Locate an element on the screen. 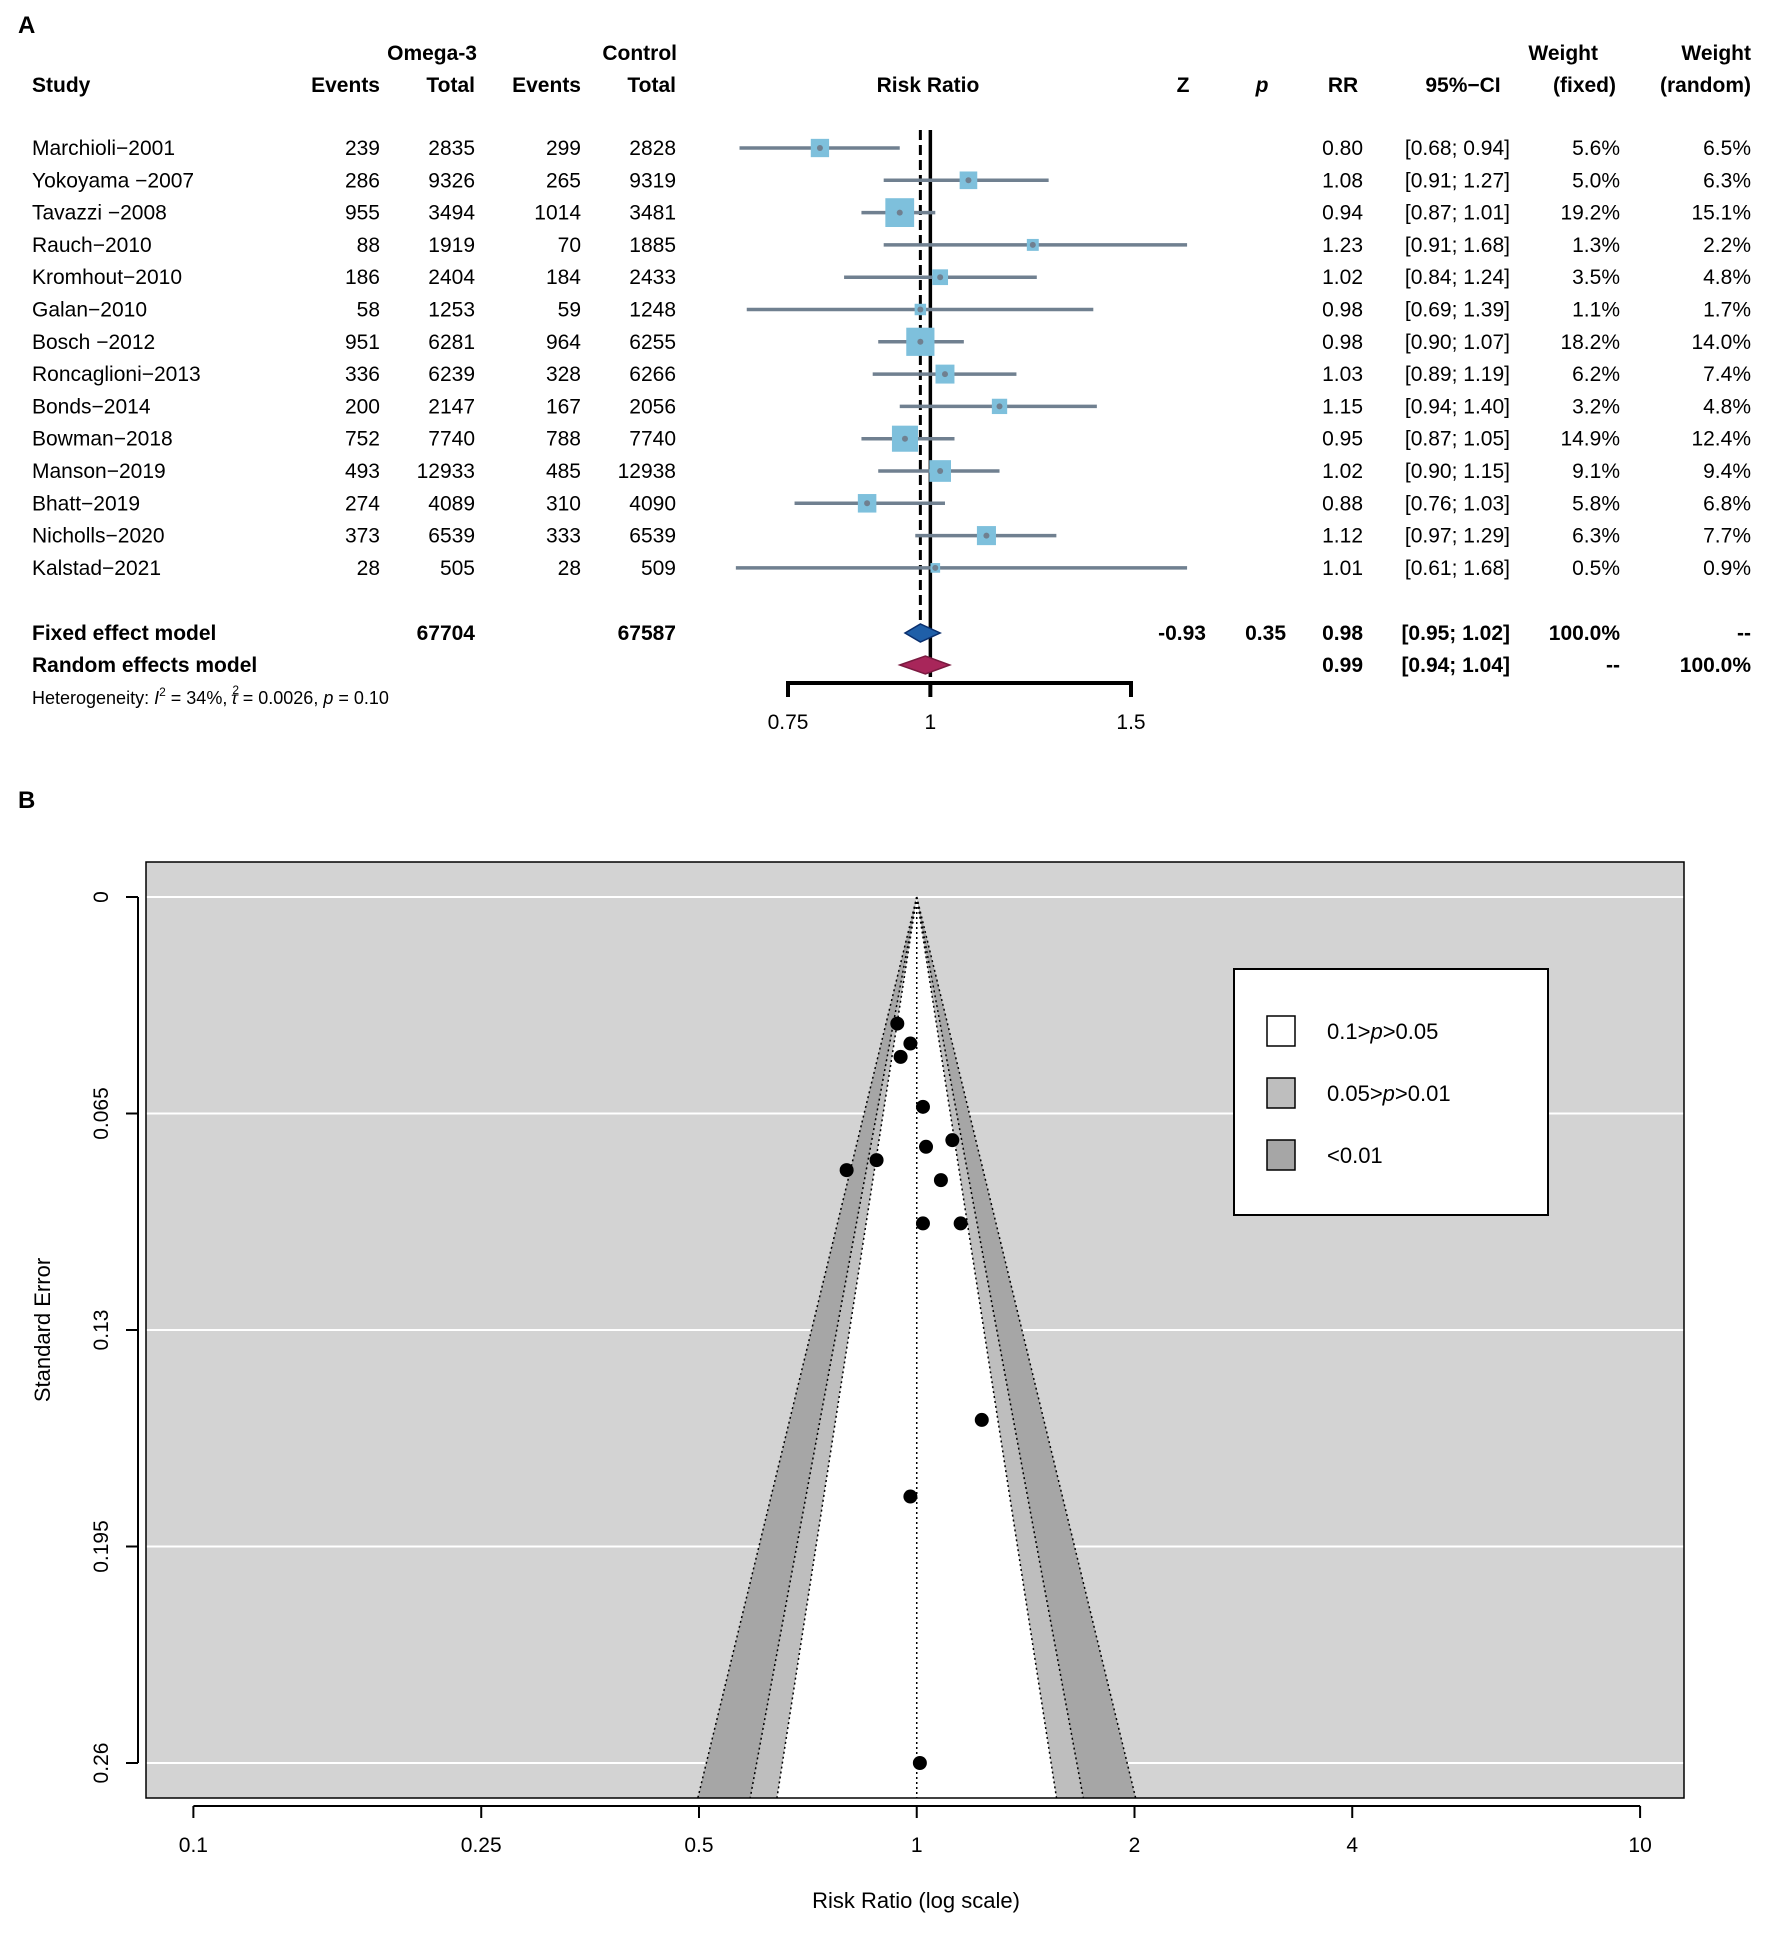 This screenshot has height=1935, width=1772. contour-boundary-line is located at coordinates (986, 1347).